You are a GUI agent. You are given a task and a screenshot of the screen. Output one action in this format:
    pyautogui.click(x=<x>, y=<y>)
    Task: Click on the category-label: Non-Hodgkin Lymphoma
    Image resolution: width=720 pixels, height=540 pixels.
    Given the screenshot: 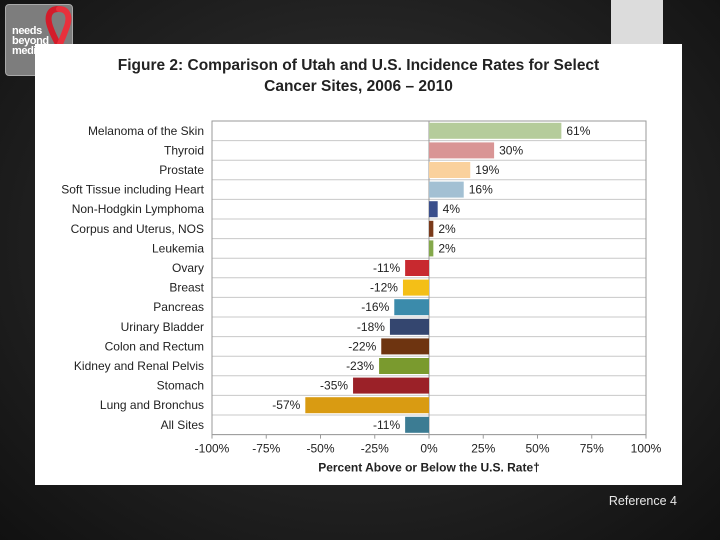 What is the action you would take?
    pyautogui.click(x=138, y=209)
    